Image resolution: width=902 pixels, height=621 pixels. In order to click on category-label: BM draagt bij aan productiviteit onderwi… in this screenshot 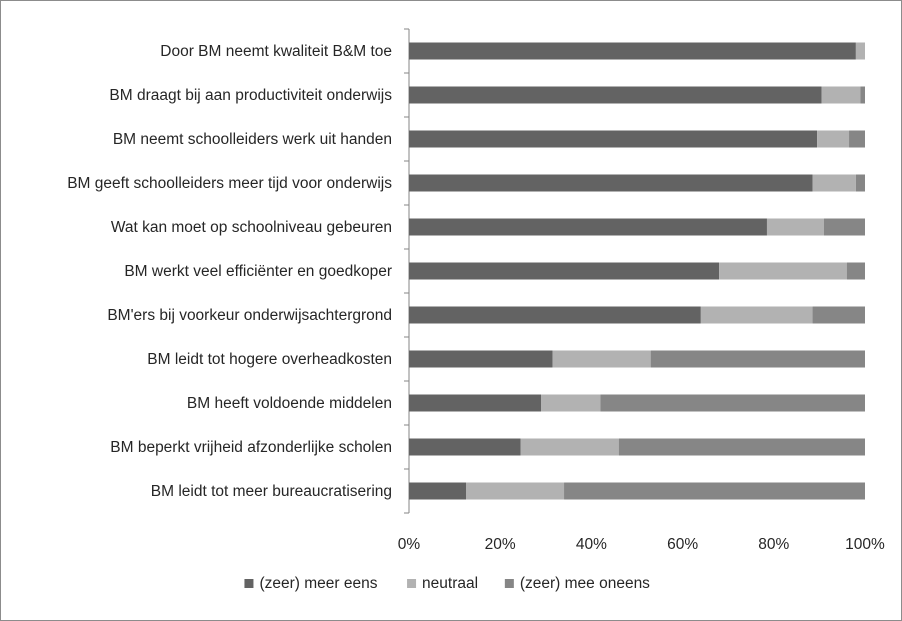, I will do `click(250, 95)`.